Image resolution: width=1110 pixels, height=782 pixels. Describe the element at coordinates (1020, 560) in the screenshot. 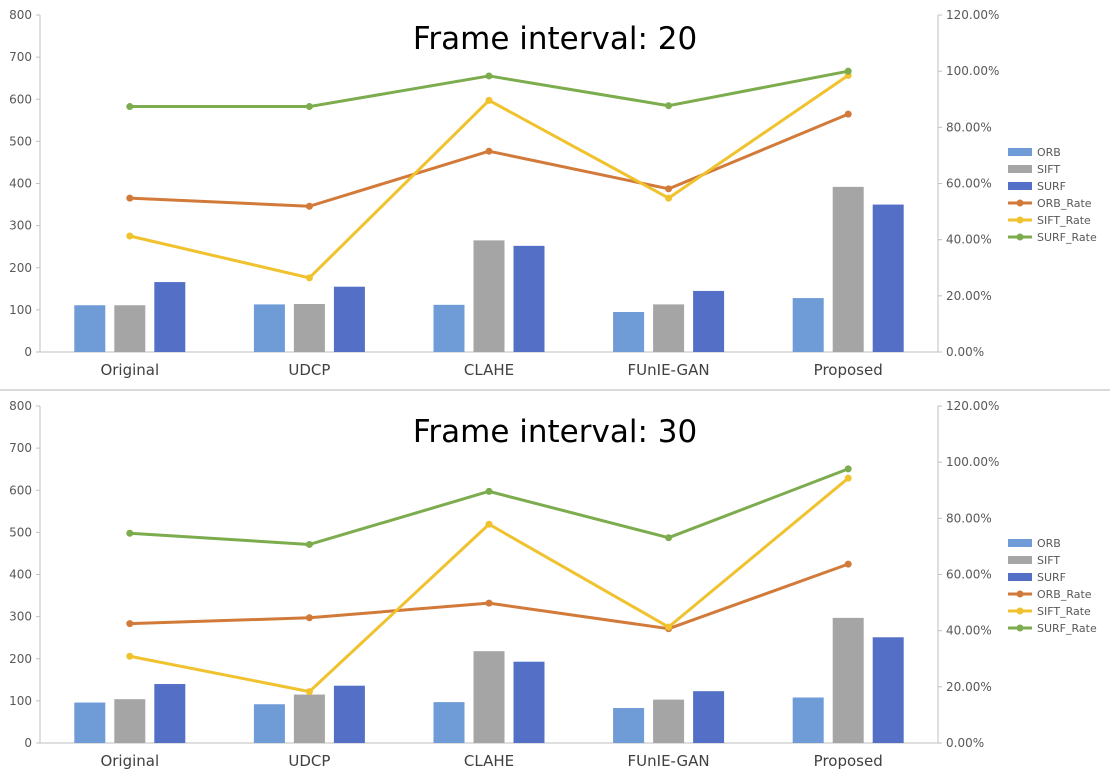

I see `legend-swatch-sift` at that location.